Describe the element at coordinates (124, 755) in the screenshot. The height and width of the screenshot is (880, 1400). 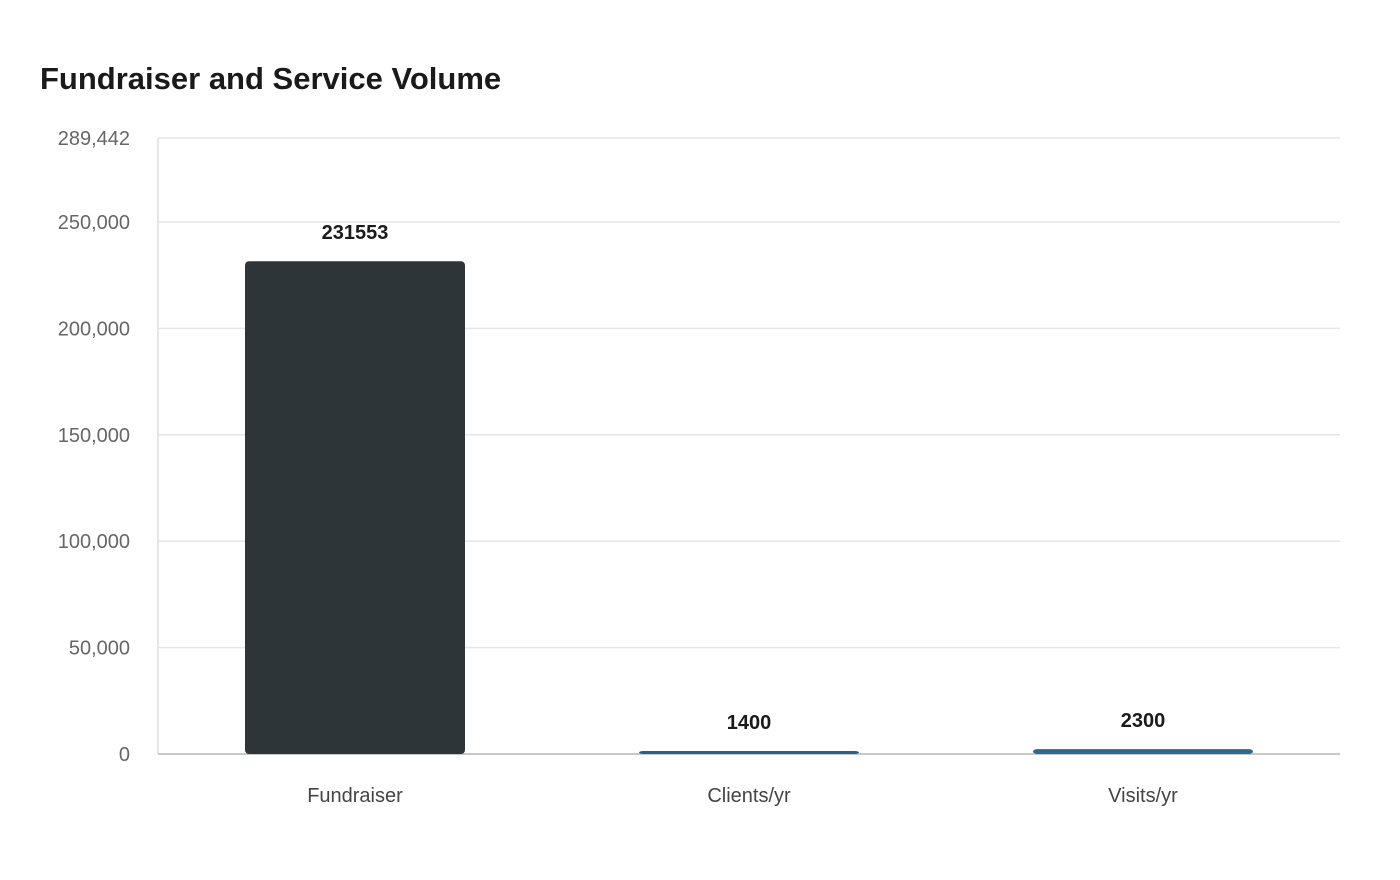
I see `y-tick-label: 0` at that location.